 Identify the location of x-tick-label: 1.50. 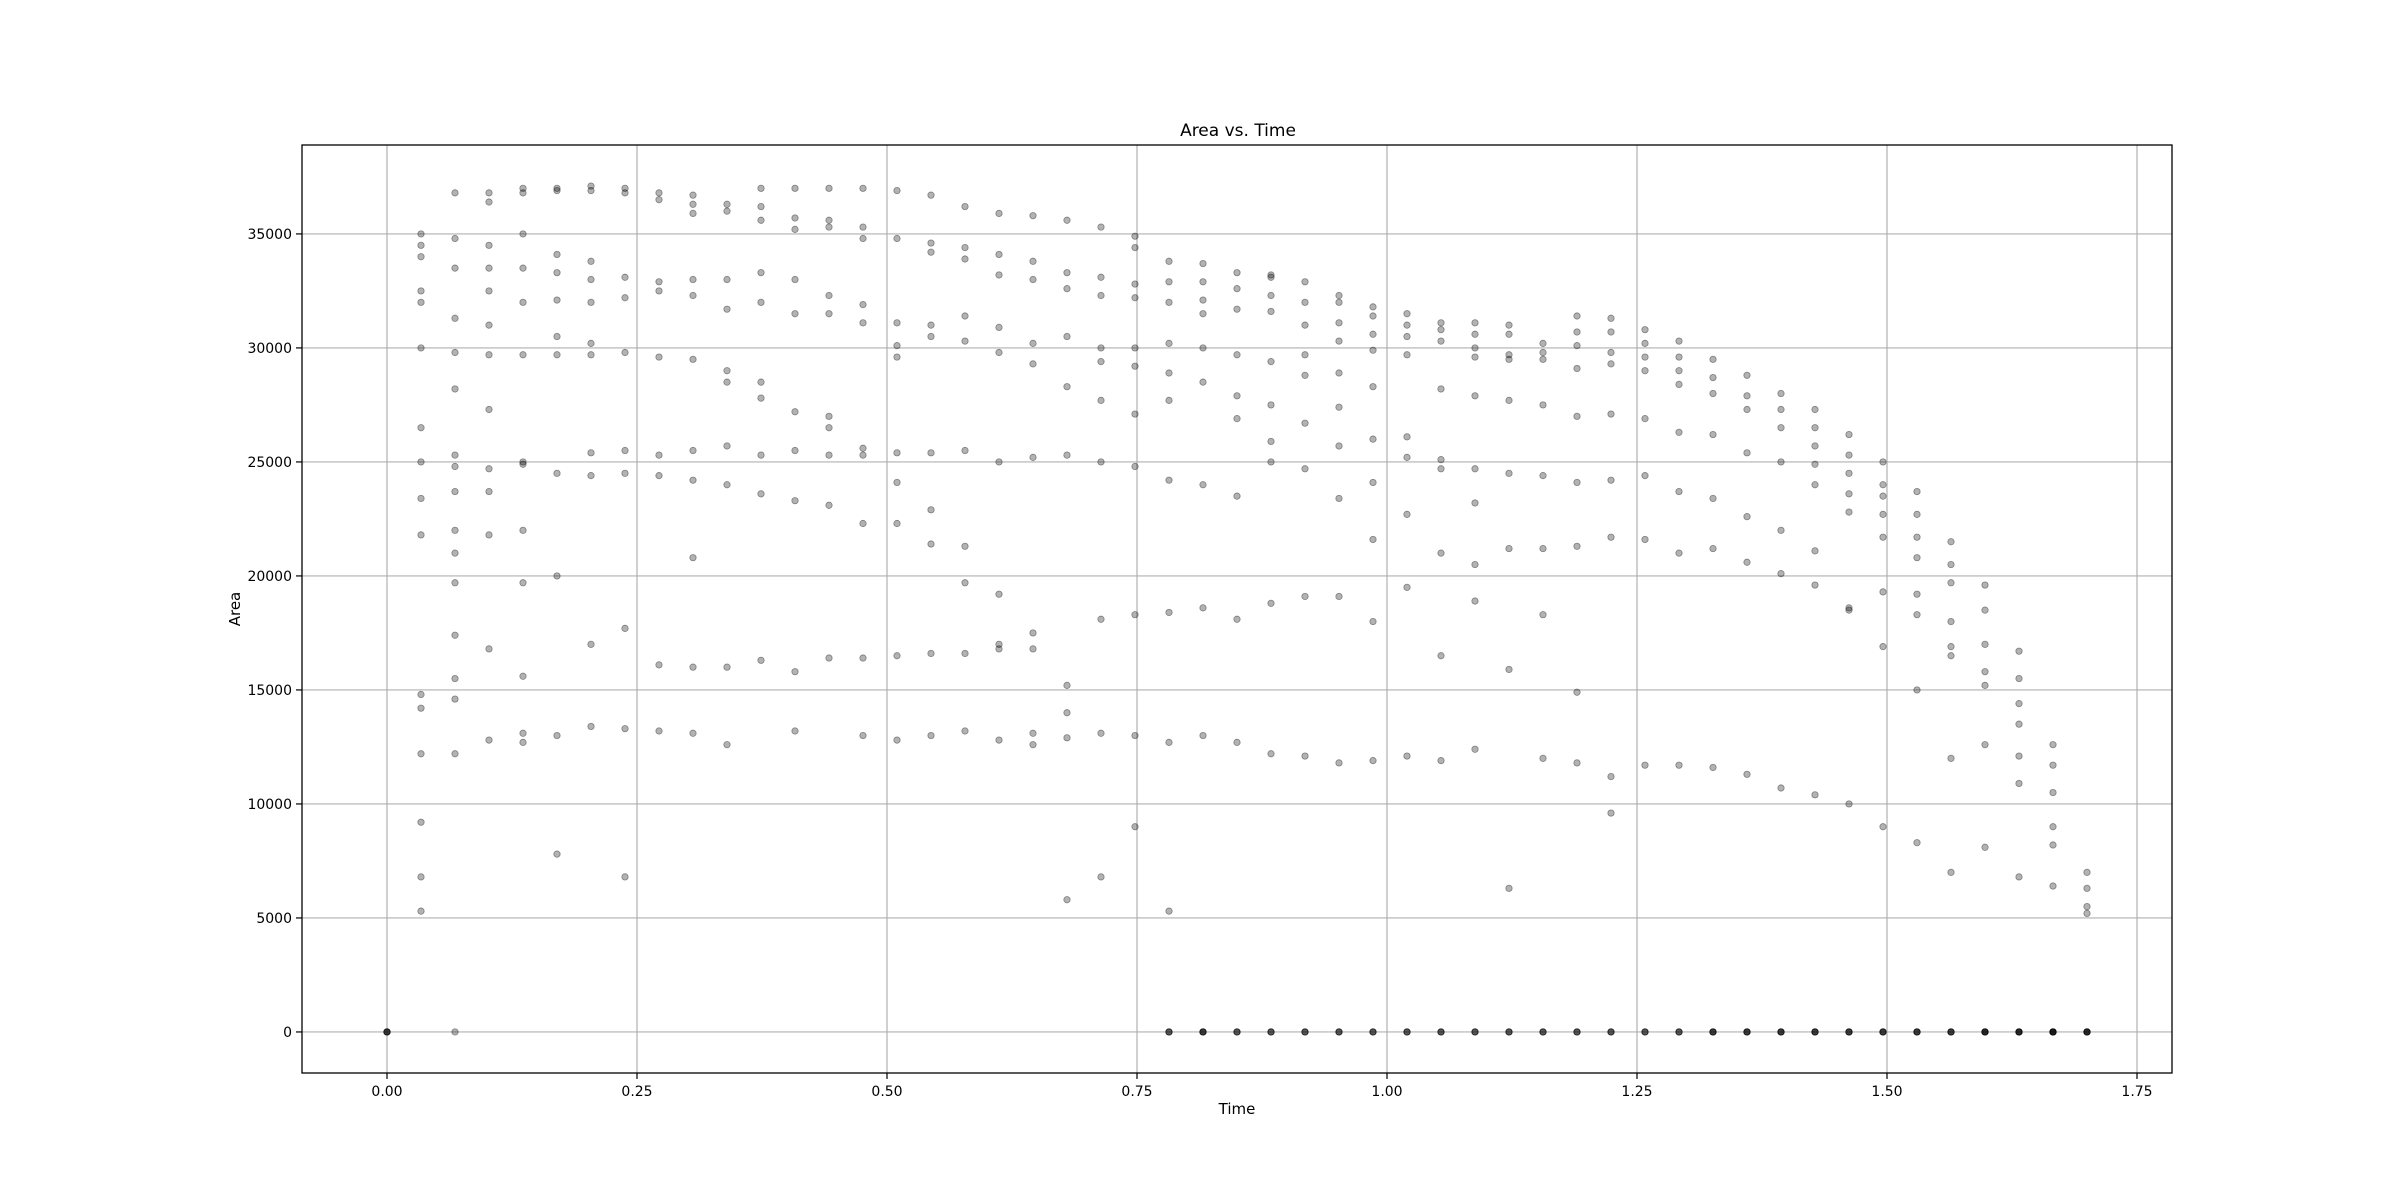
(1886, 1092).